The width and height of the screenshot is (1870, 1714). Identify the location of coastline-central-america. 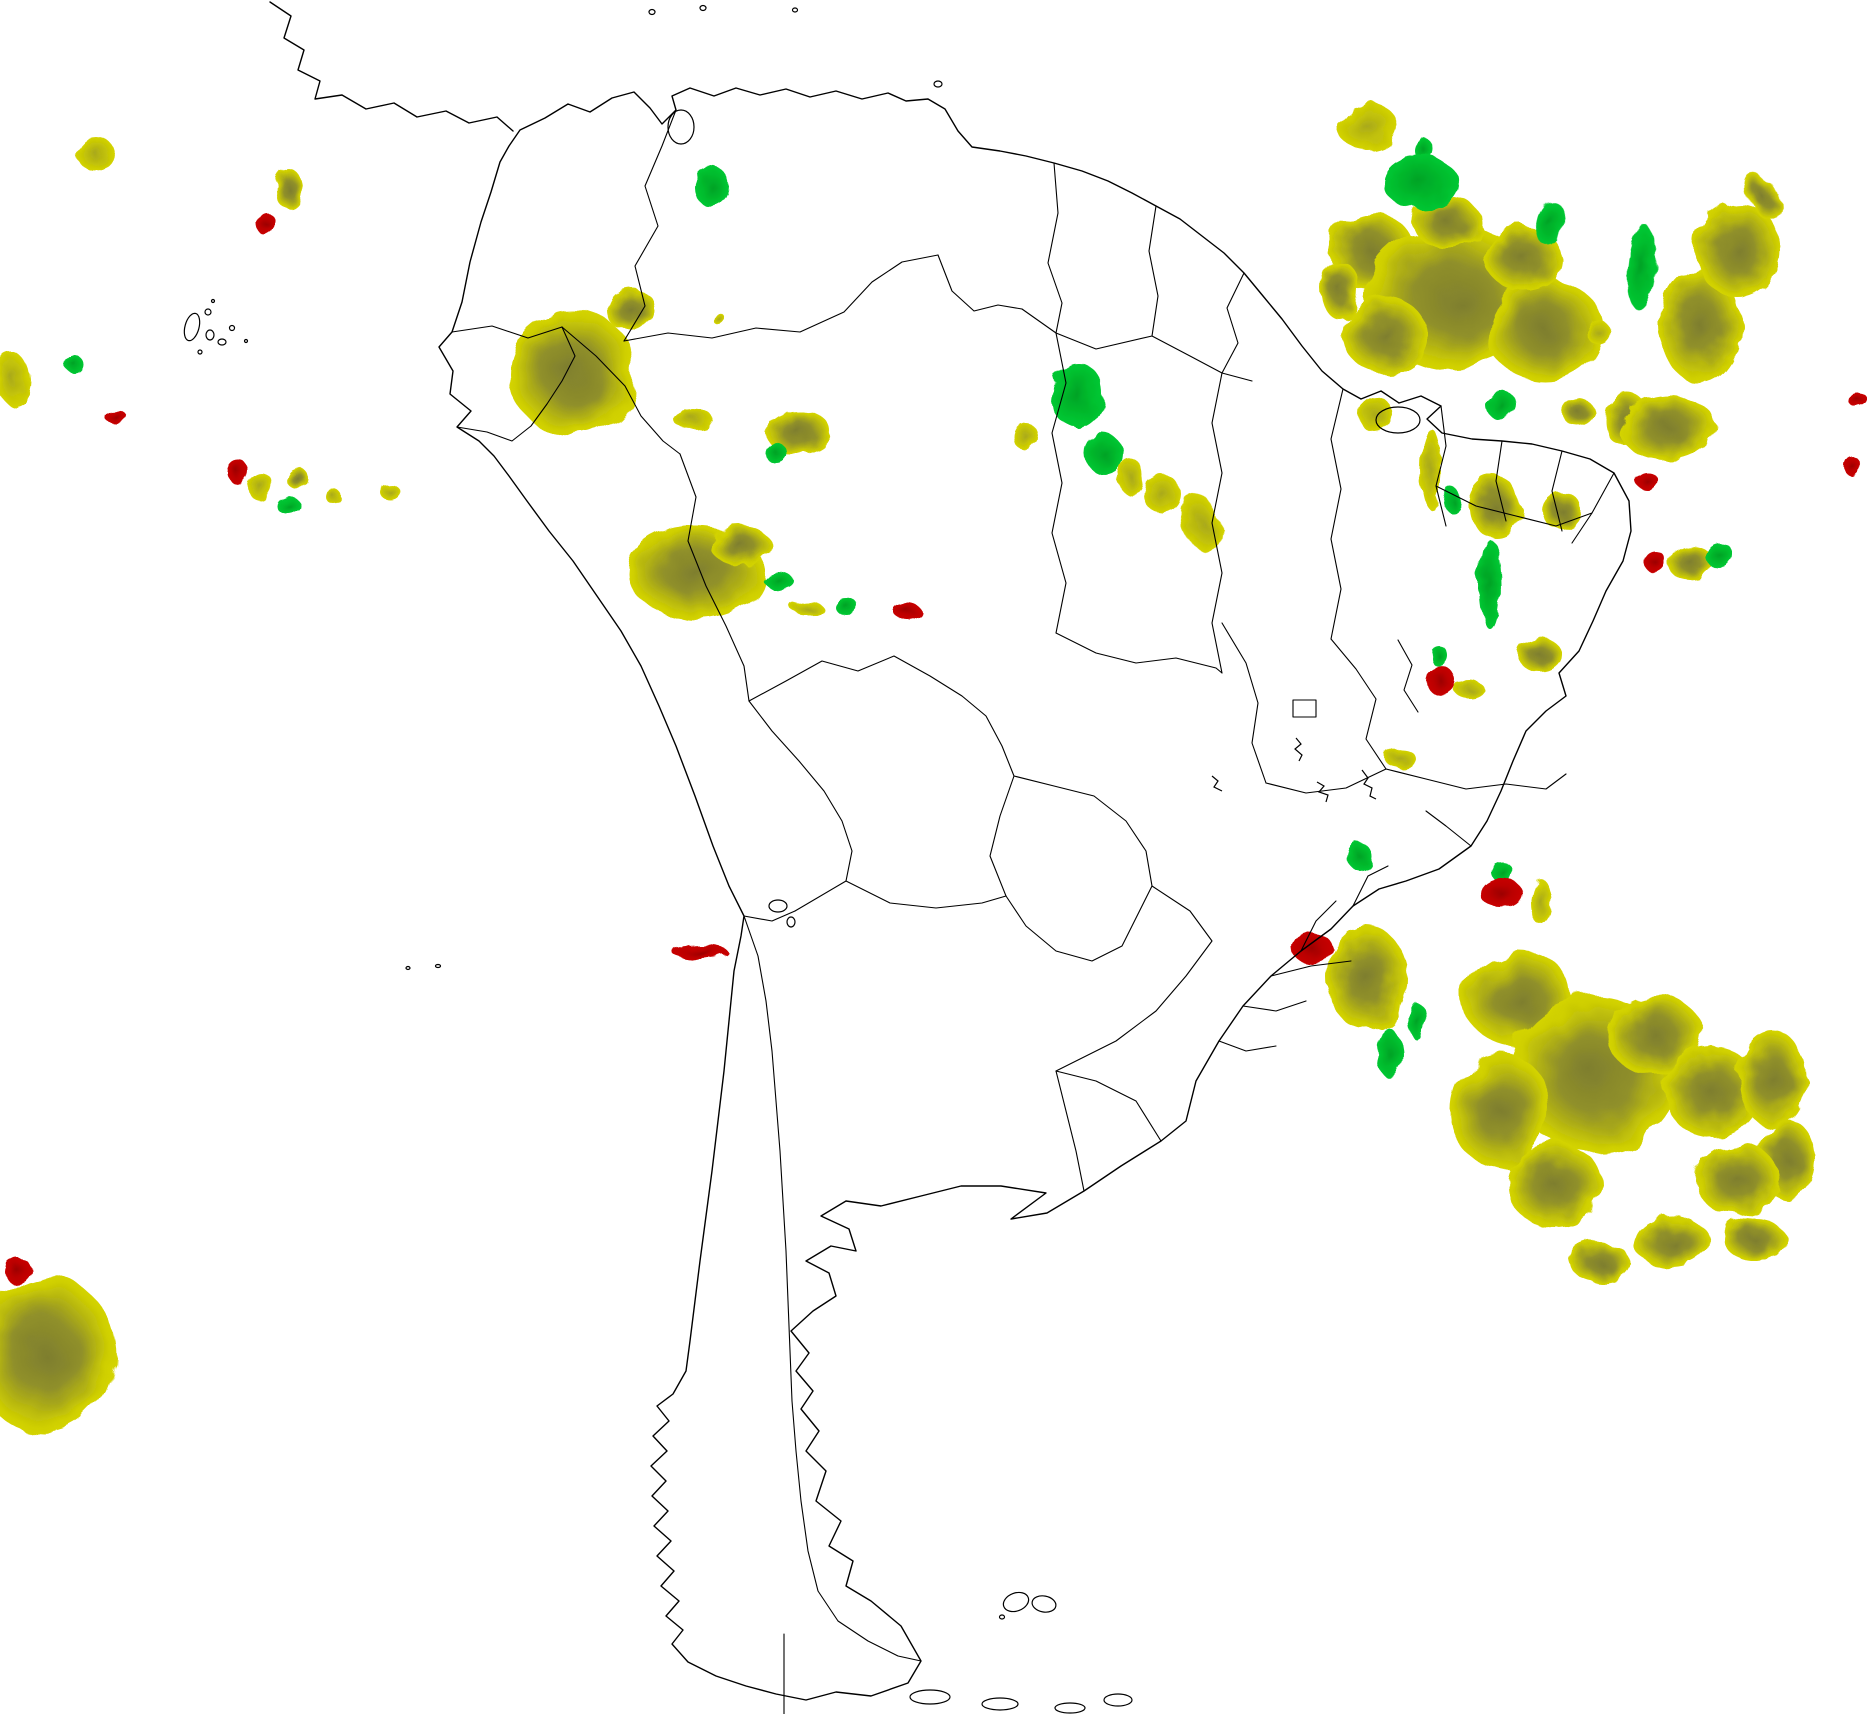
(391, 66).